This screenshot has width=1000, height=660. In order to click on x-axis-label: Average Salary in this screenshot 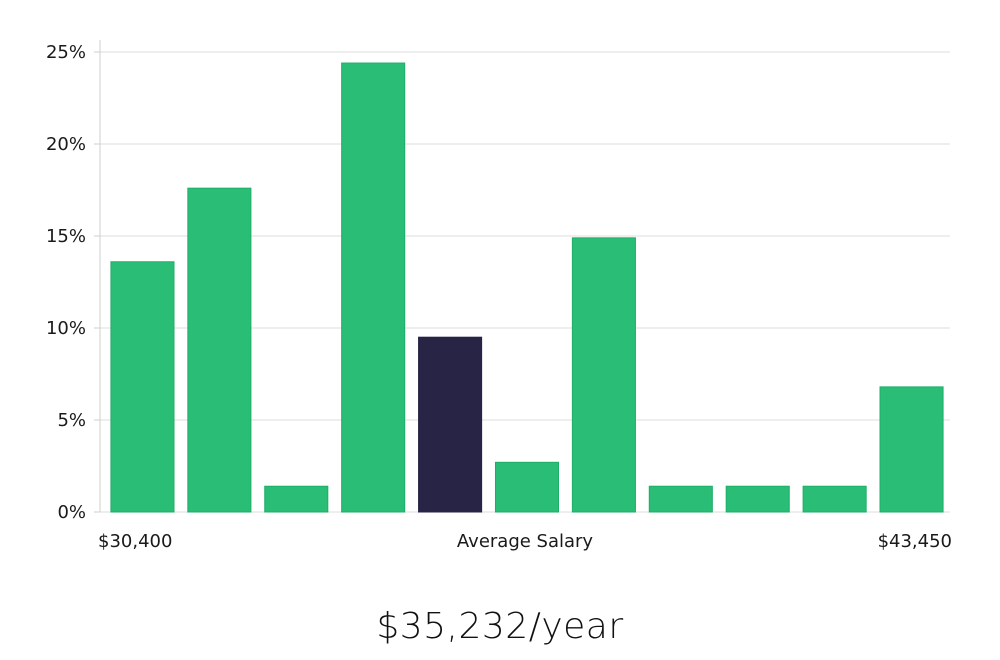, I will do `click(525, 541)`.